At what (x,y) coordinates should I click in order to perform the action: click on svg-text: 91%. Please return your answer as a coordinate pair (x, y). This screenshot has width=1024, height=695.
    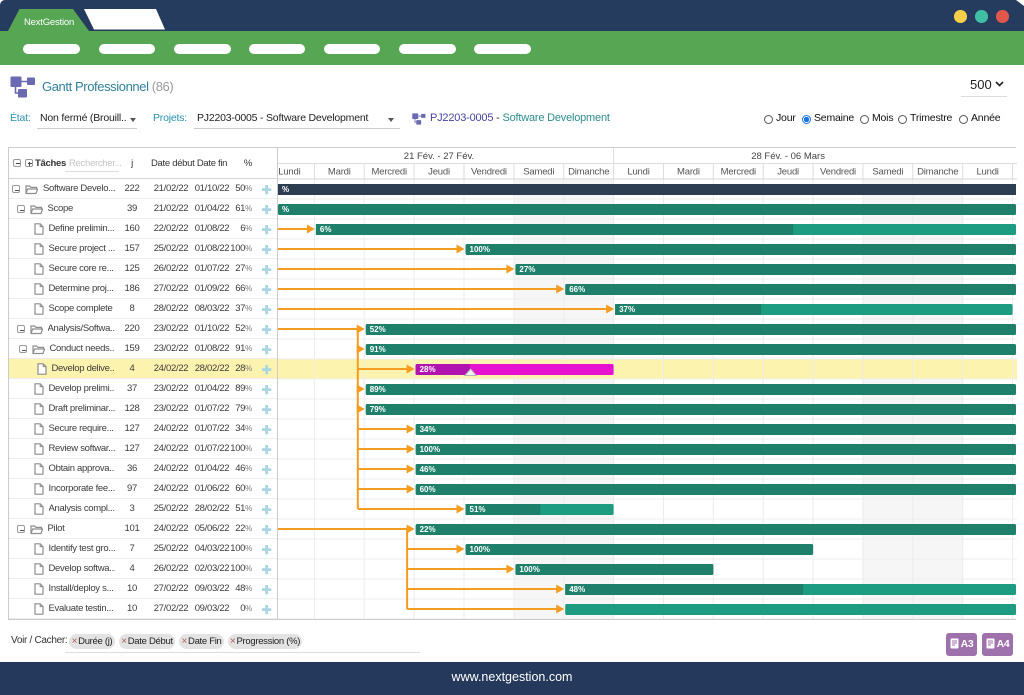
    Looking at the image, I should click on (378, 349).